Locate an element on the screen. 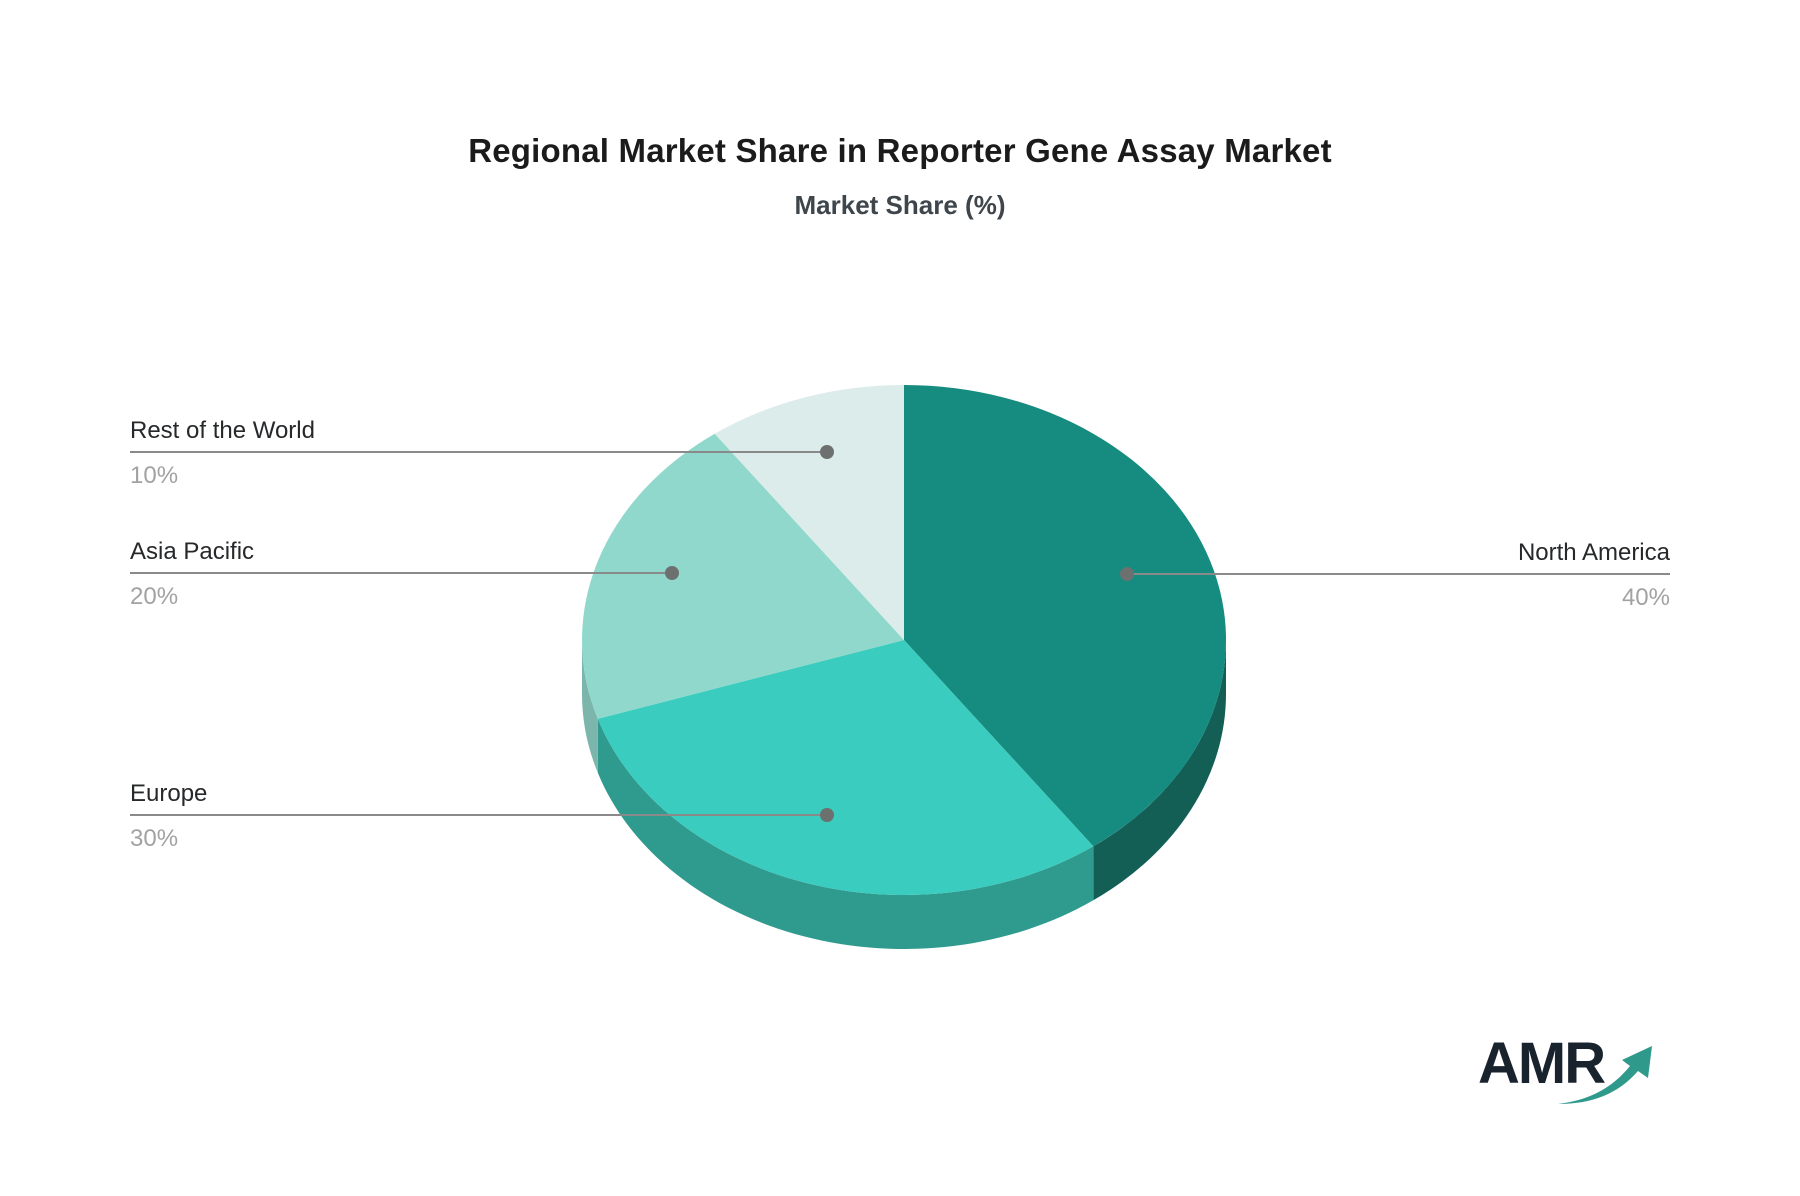  chart-subtitle: Market Share (%) is located at coordinates (900, 205).